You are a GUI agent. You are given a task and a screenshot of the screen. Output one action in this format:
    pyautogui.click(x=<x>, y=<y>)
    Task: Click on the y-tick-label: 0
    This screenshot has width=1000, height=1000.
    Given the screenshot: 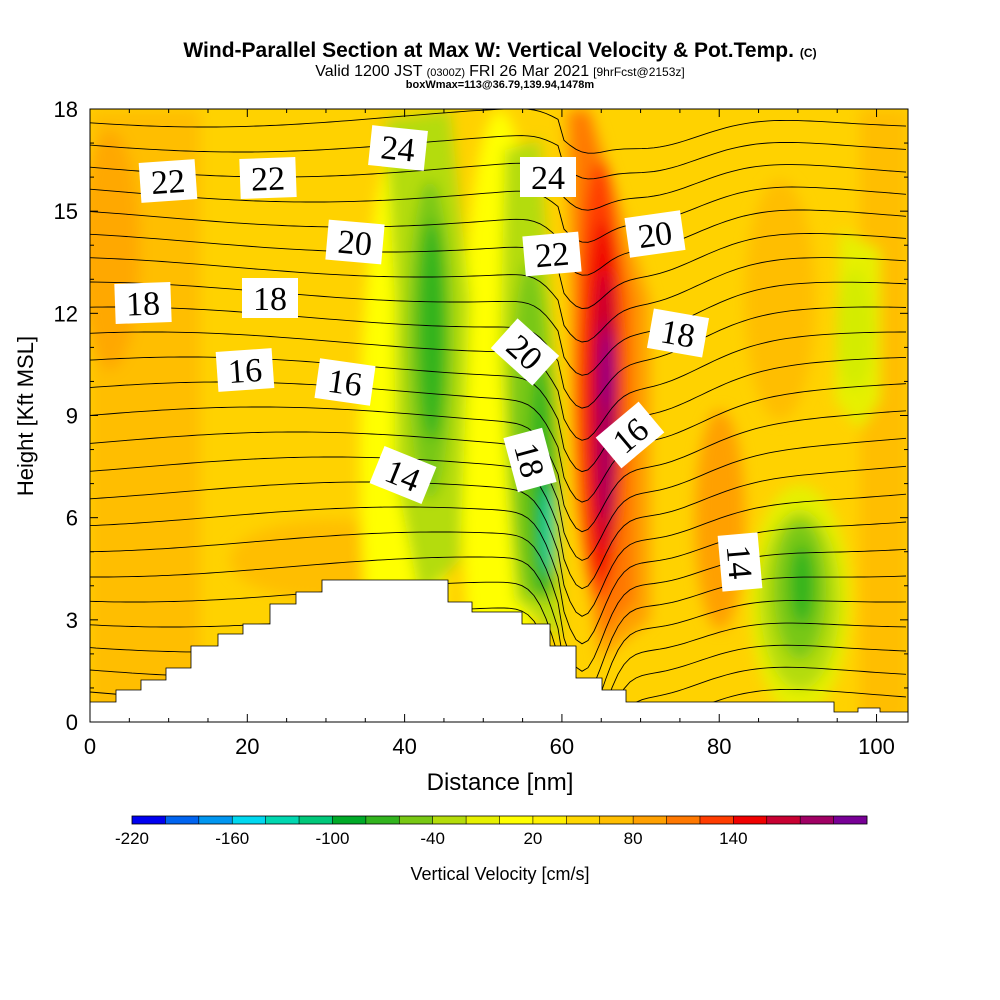 What is the action you would take?
    pyautogui.click(x=72, y=722)
    